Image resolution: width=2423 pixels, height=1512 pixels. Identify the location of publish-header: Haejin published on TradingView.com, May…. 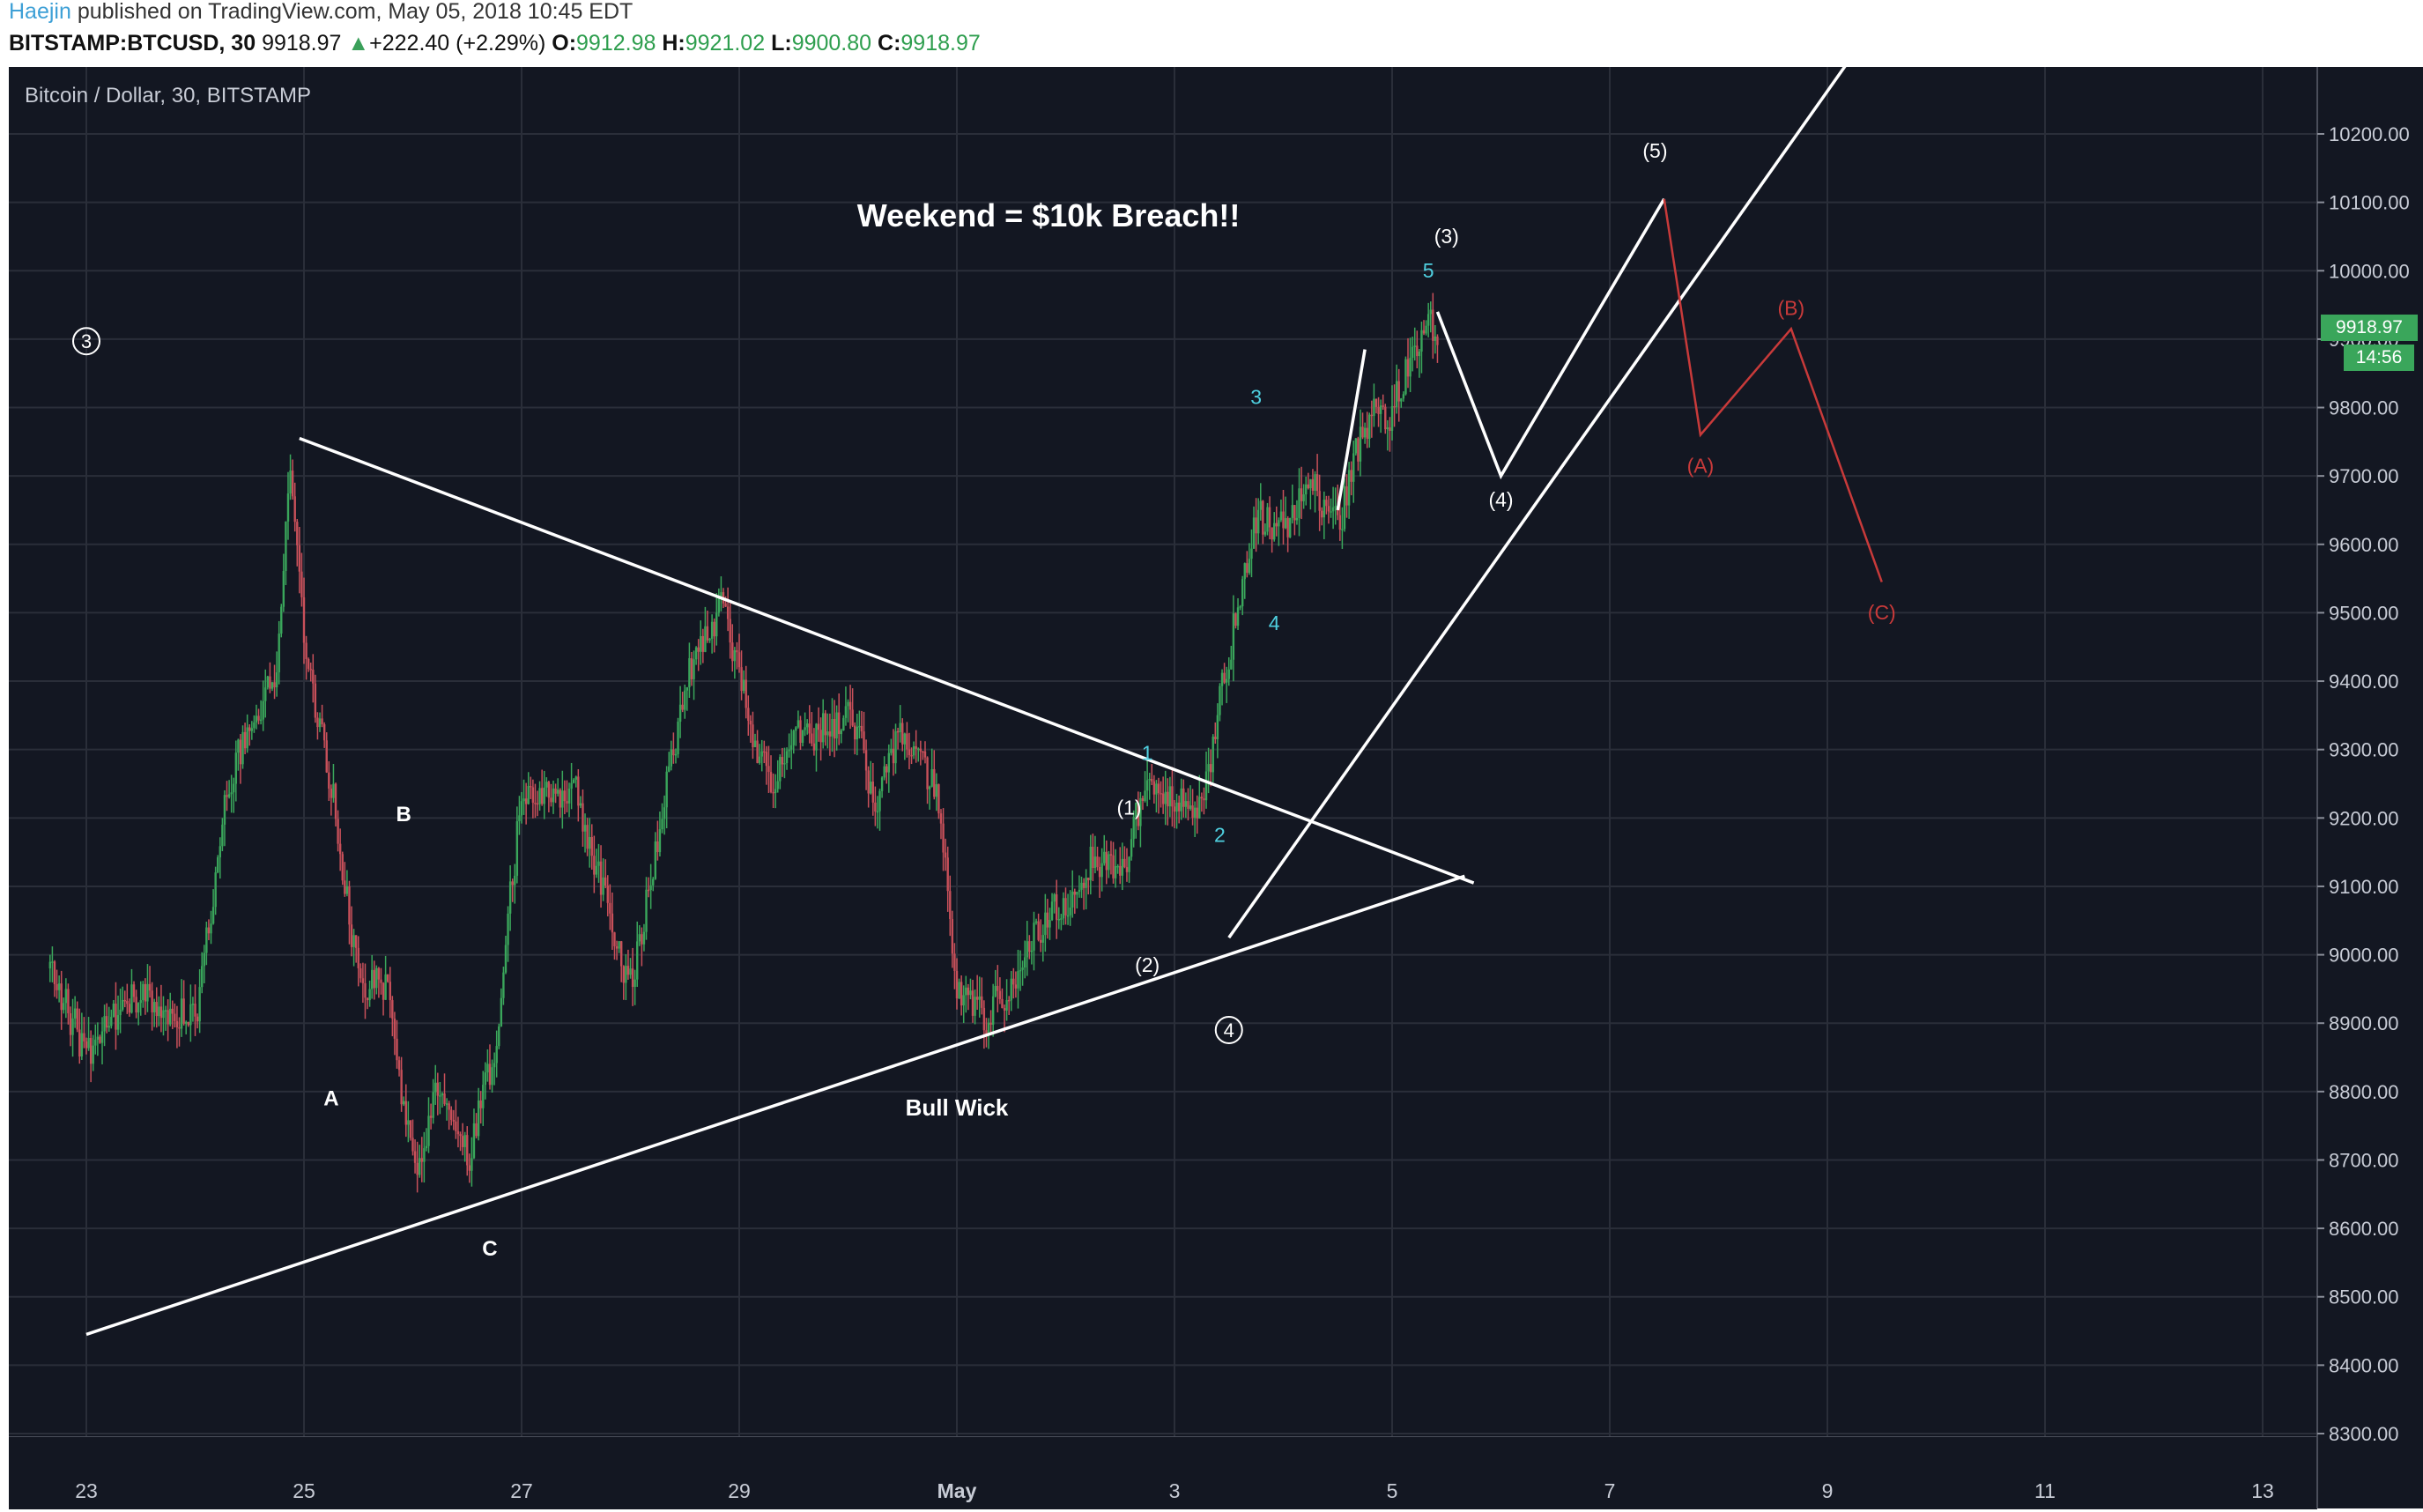
(1211, 33).